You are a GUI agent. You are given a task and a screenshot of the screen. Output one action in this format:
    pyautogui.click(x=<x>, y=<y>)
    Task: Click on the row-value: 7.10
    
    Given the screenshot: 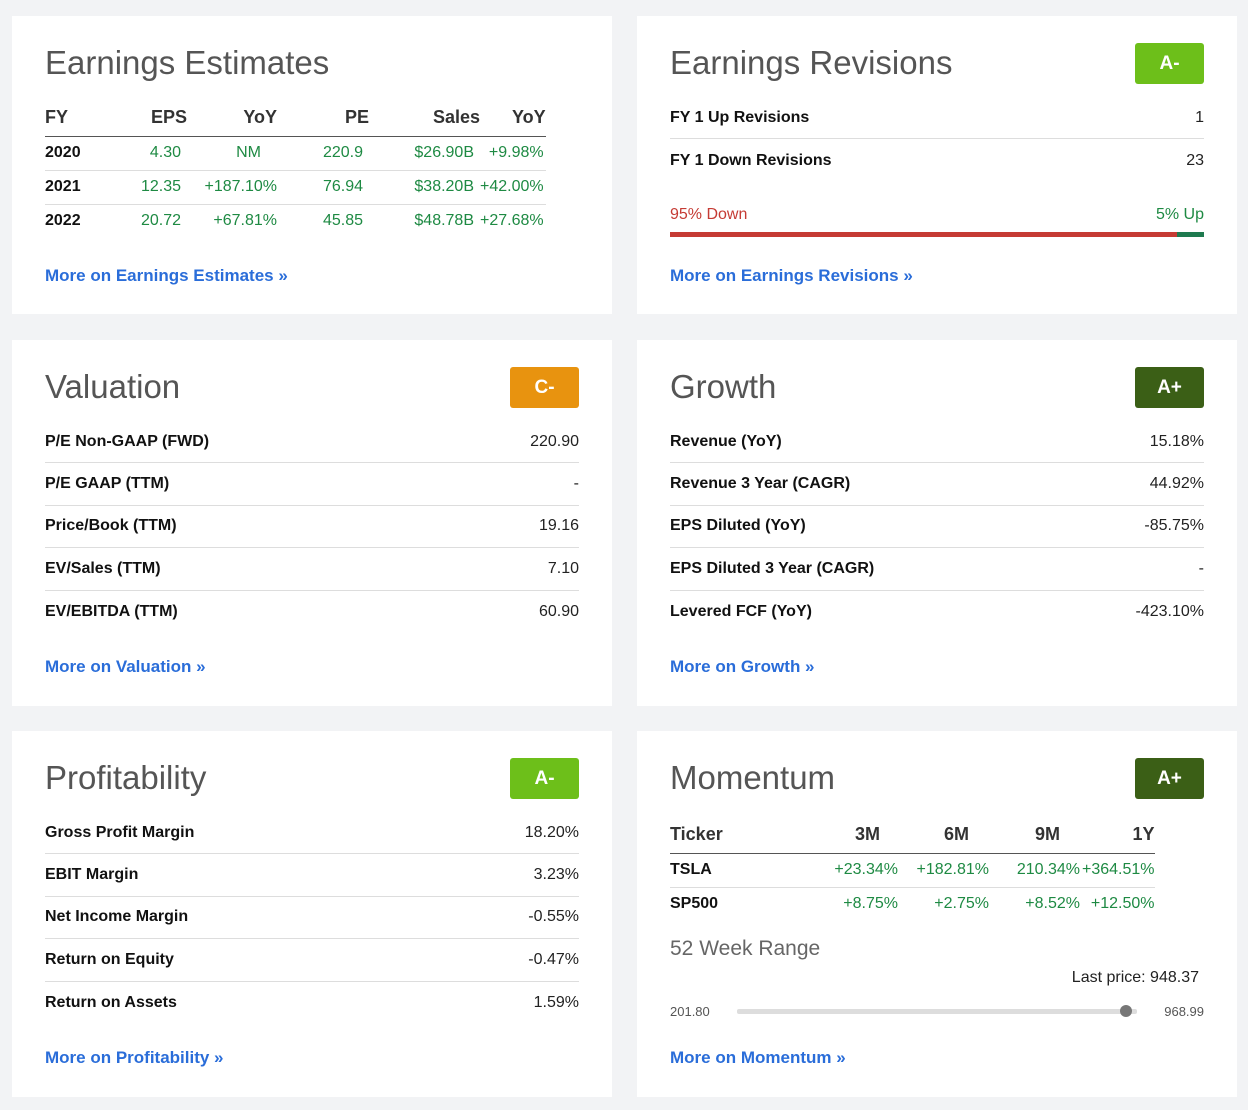 What is the action you would take?
    pyautogui.click(x=563, y=568)
    